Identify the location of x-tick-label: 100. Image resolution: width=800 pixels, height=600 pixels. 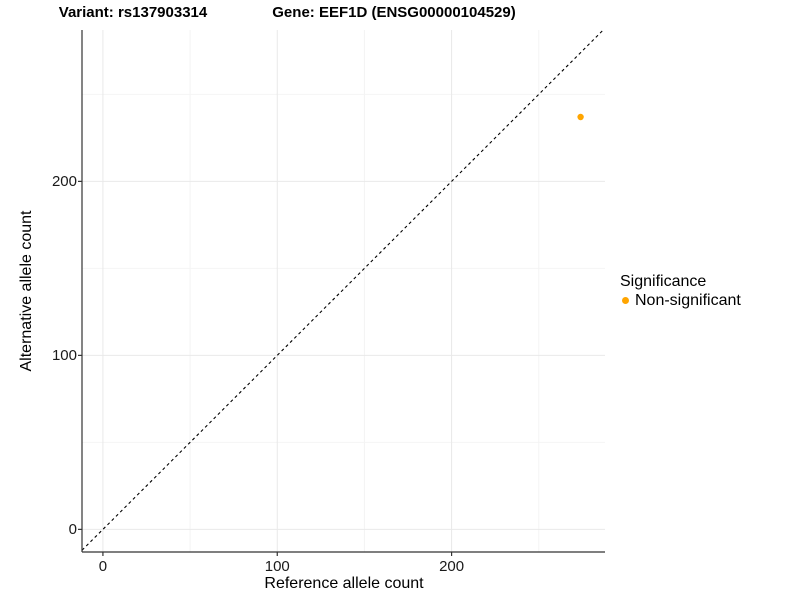
(277, 566).